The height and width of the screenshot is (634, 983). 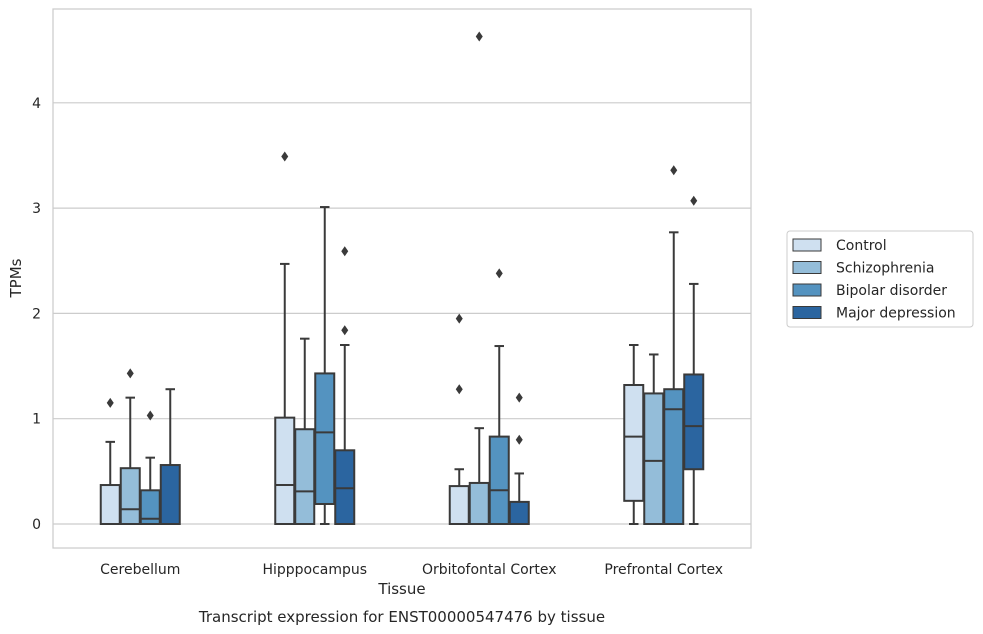 I want to click on x-tick-label: Cerebellum, so click(x=140, y=570).